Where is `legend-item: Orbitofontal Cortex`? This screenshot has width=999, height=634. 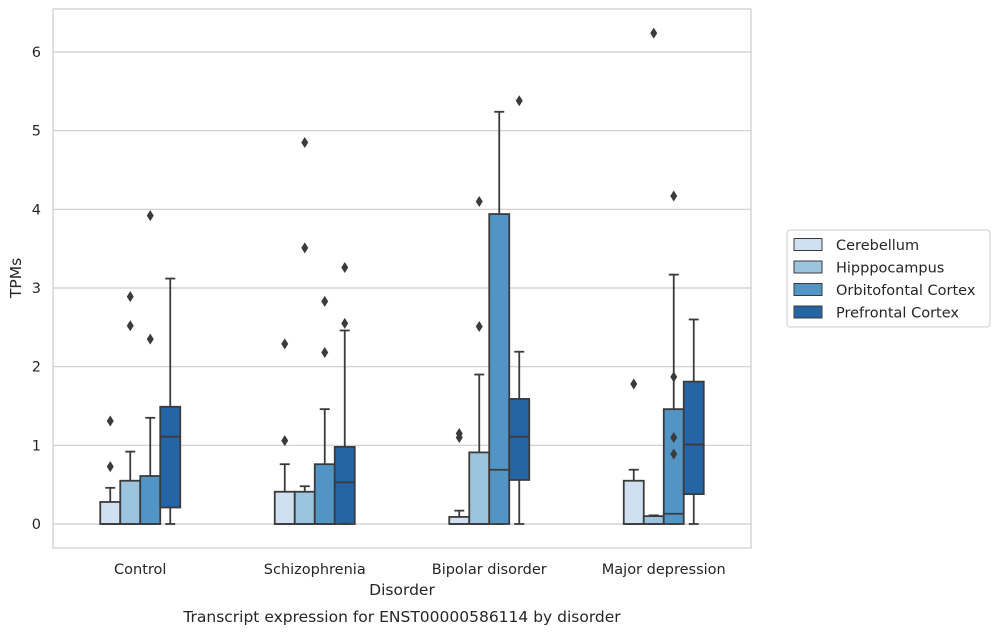
legend-item: Orbitofontal Cortex is located at coordinates (884, 291).